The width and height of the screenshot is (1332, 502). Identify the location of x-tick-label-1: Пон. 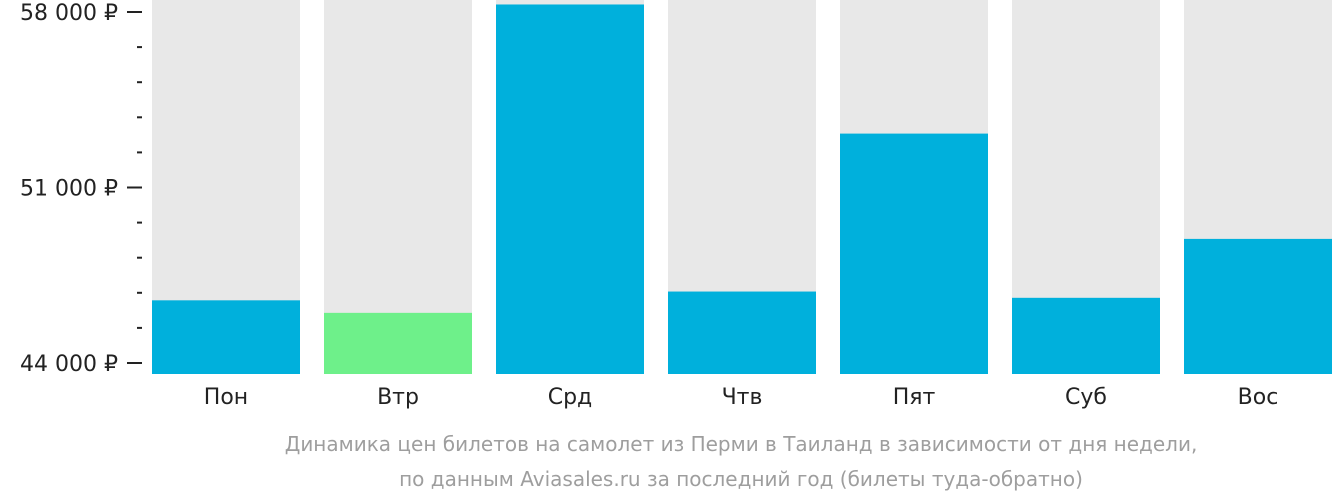
(226, 397).